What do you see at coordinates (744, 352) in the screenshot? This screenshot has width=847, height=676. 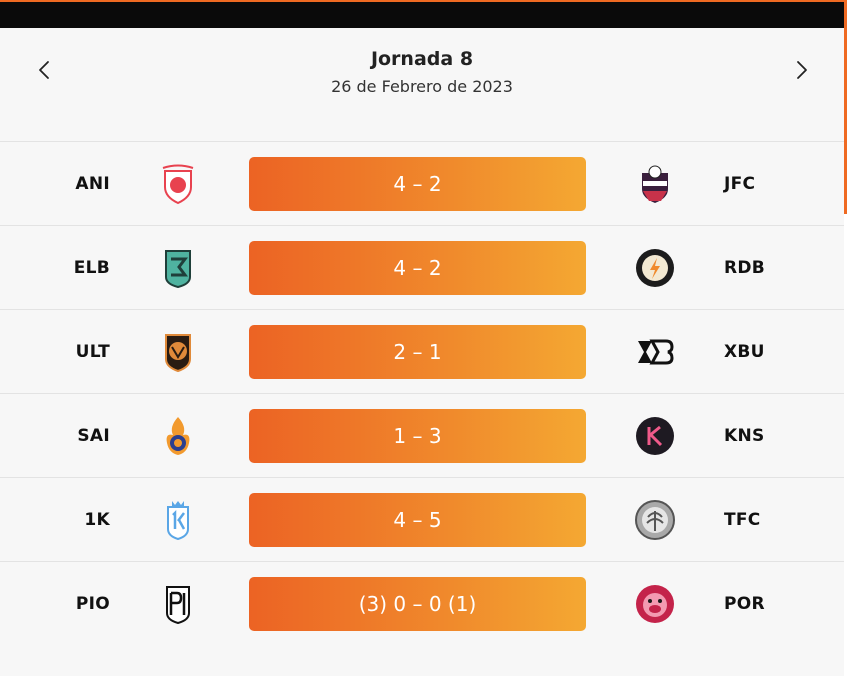 I see `away-team-code: XBU` at bounding box center [744, 352].